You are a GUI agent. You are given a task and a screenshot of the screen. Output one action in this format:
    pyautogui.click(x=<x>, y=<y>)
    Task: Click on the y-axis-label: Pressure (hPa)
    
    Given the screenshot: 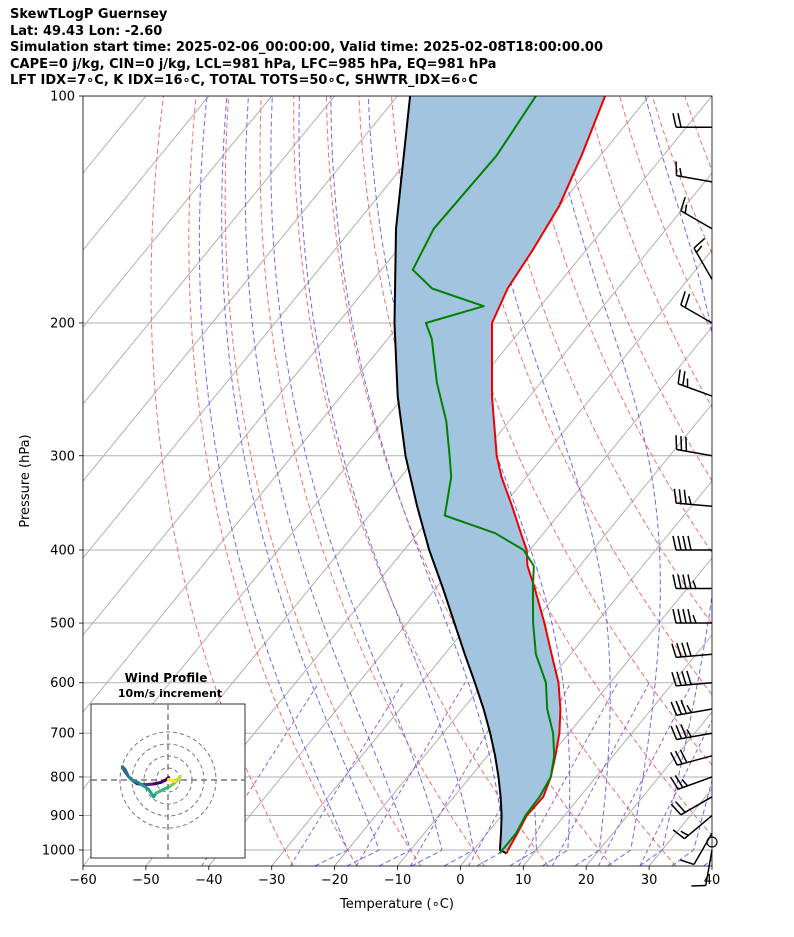 What is the action you would take?
    pyautogui.click(x=25, y=480)
    